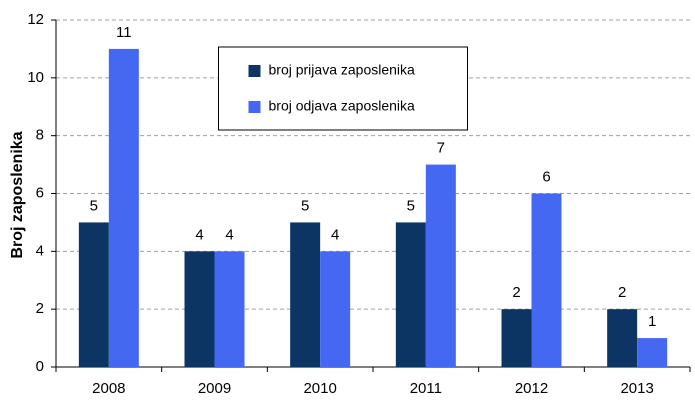 This screenshot has height=411, width=695. Describe the element at coordinates (426, 388) in the screenshot. I see `x-tick-label: 2011` at that location.